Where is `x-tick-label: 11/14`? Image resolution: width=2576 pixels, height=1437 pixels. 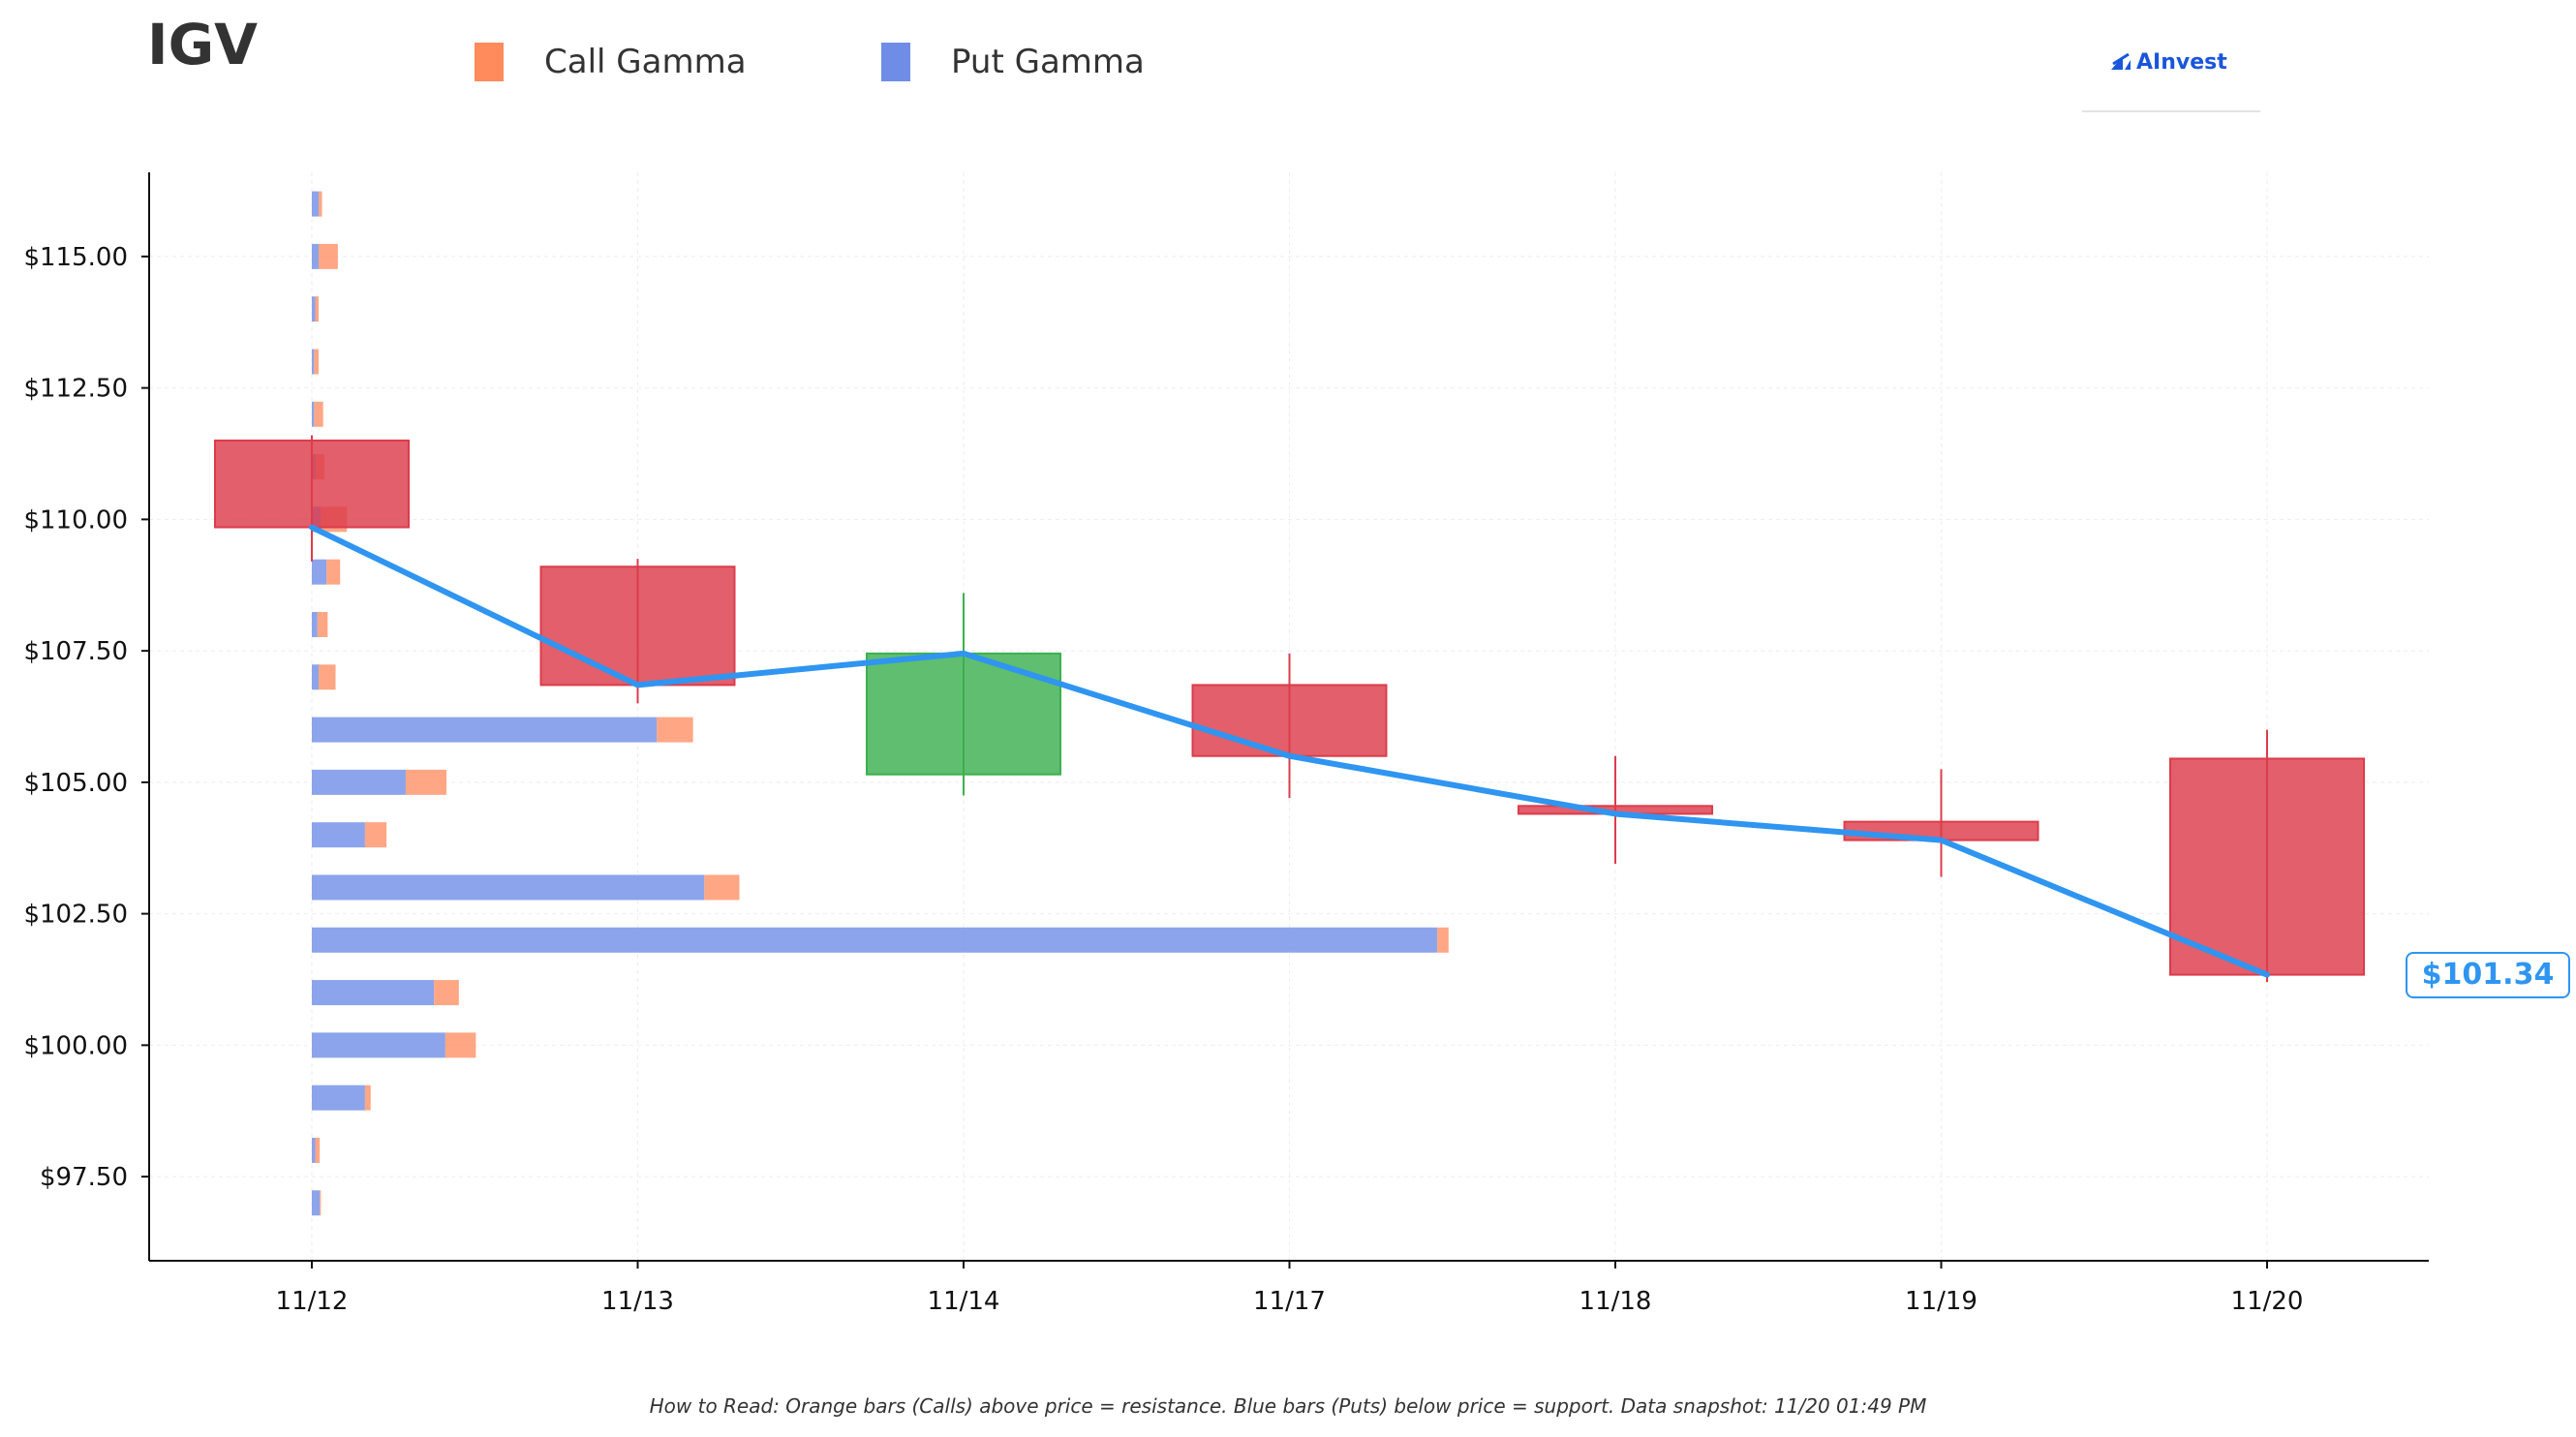
x-tick-label: 11/14 is located at coordinates (964, 1301).